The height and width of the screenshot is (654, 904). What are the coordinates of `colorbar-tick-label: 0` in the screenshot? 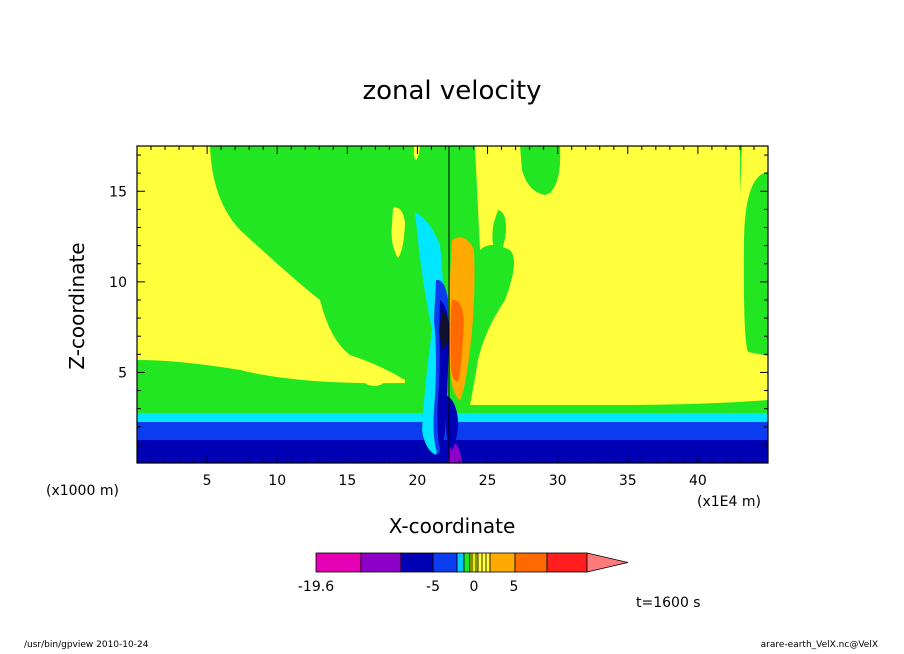 It's located at (474, 587).